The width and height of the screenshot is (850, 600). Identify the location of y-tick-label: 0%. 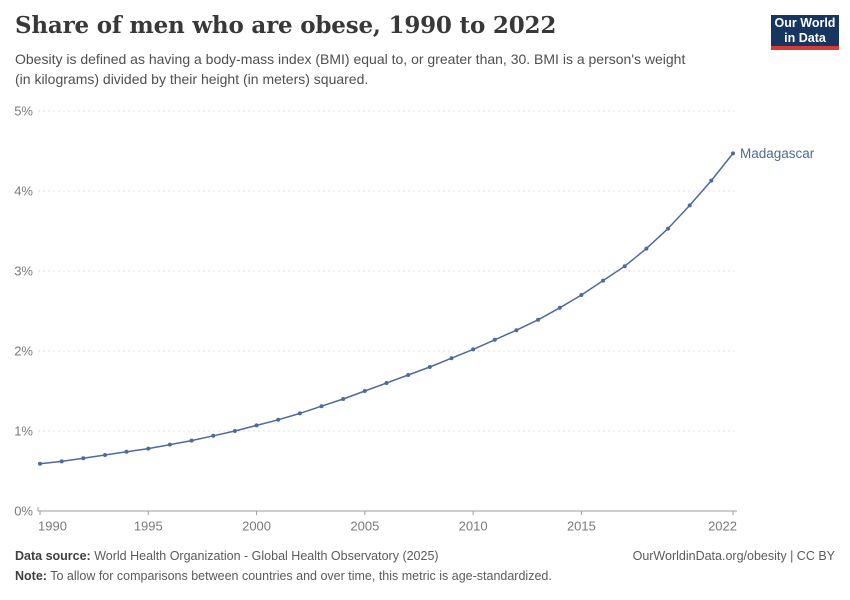
(23, 511).